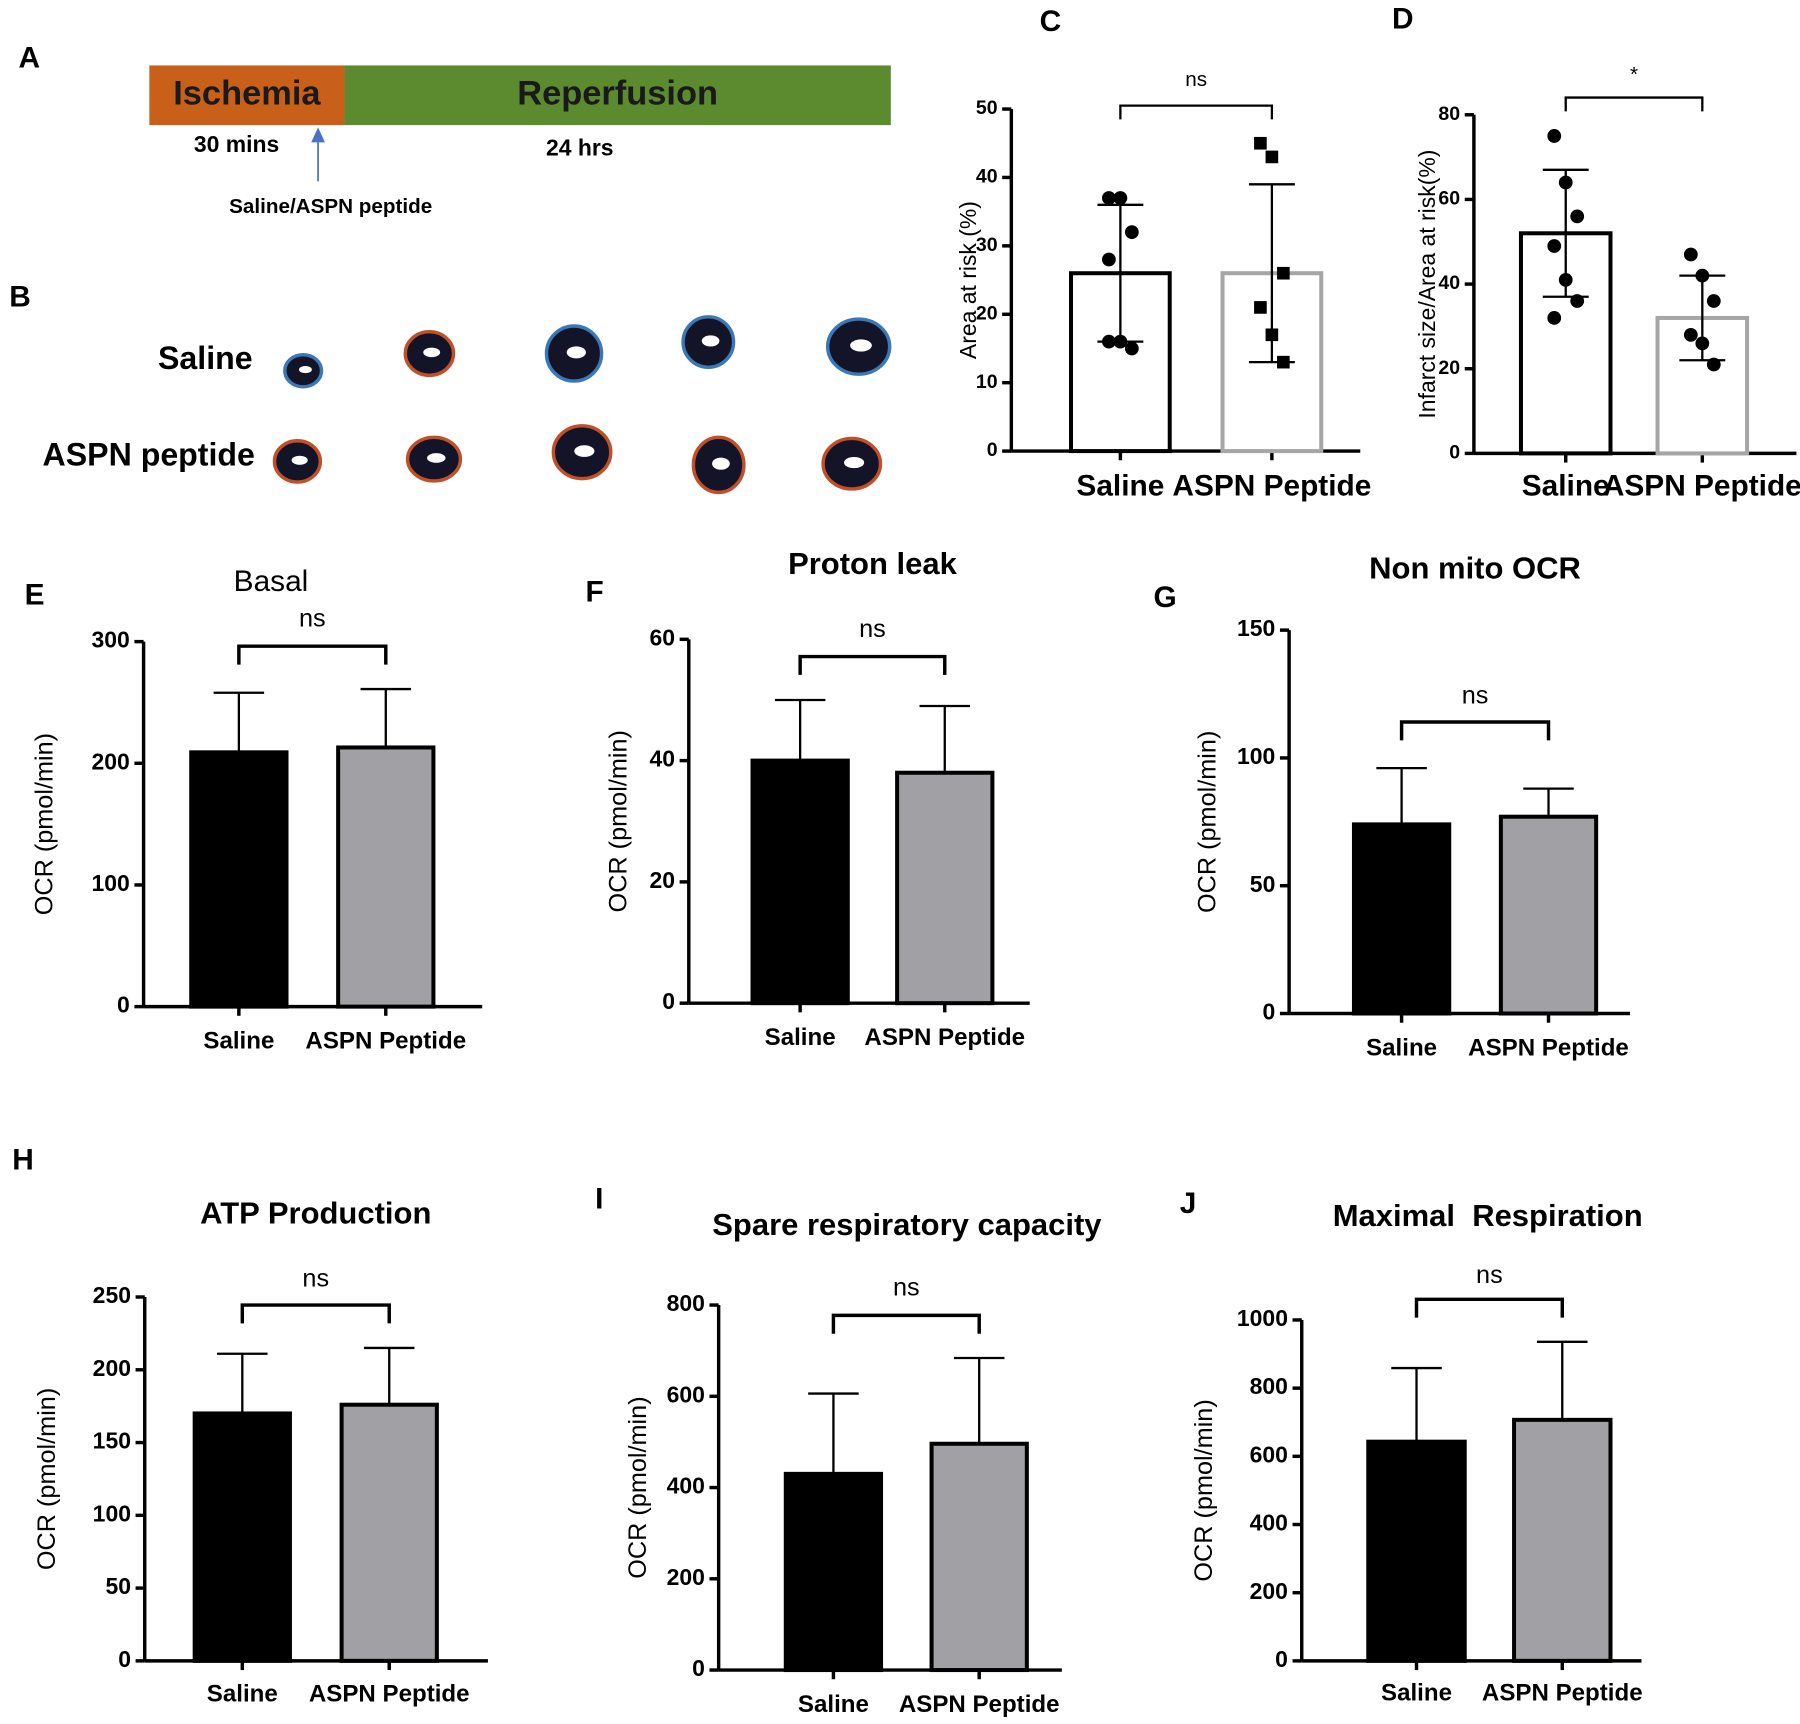 This screenshot has height=1724, width=1800. I want to click on y-tick-label: 30, so click(987, 245).